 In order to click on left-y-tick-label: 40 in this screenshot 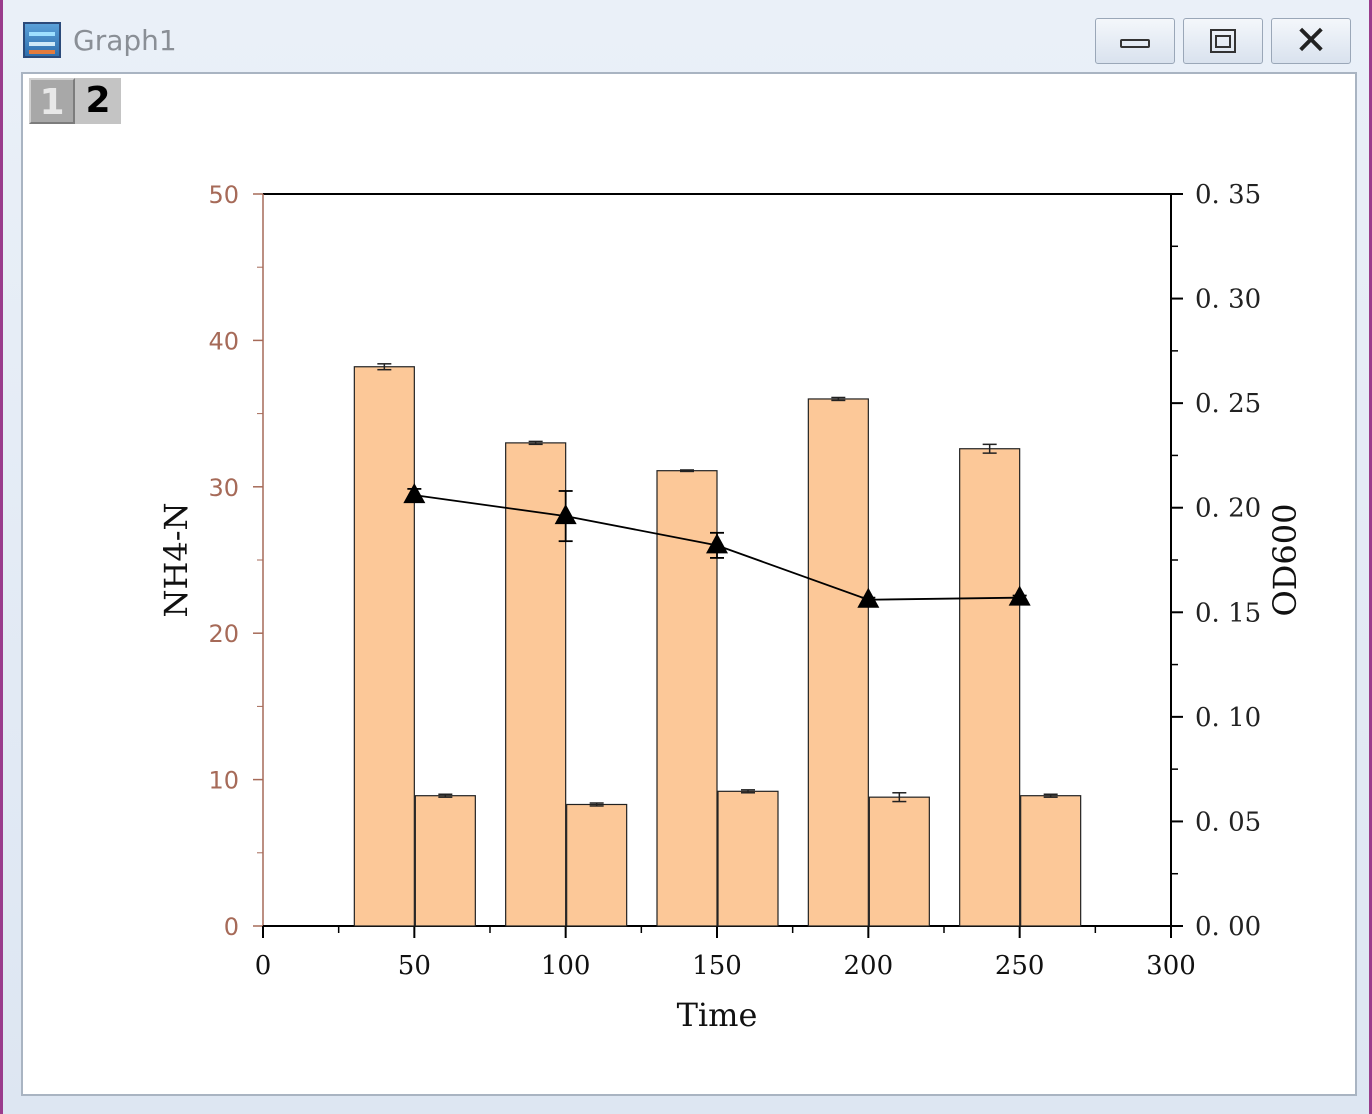, I will do `click(223, 341)`.